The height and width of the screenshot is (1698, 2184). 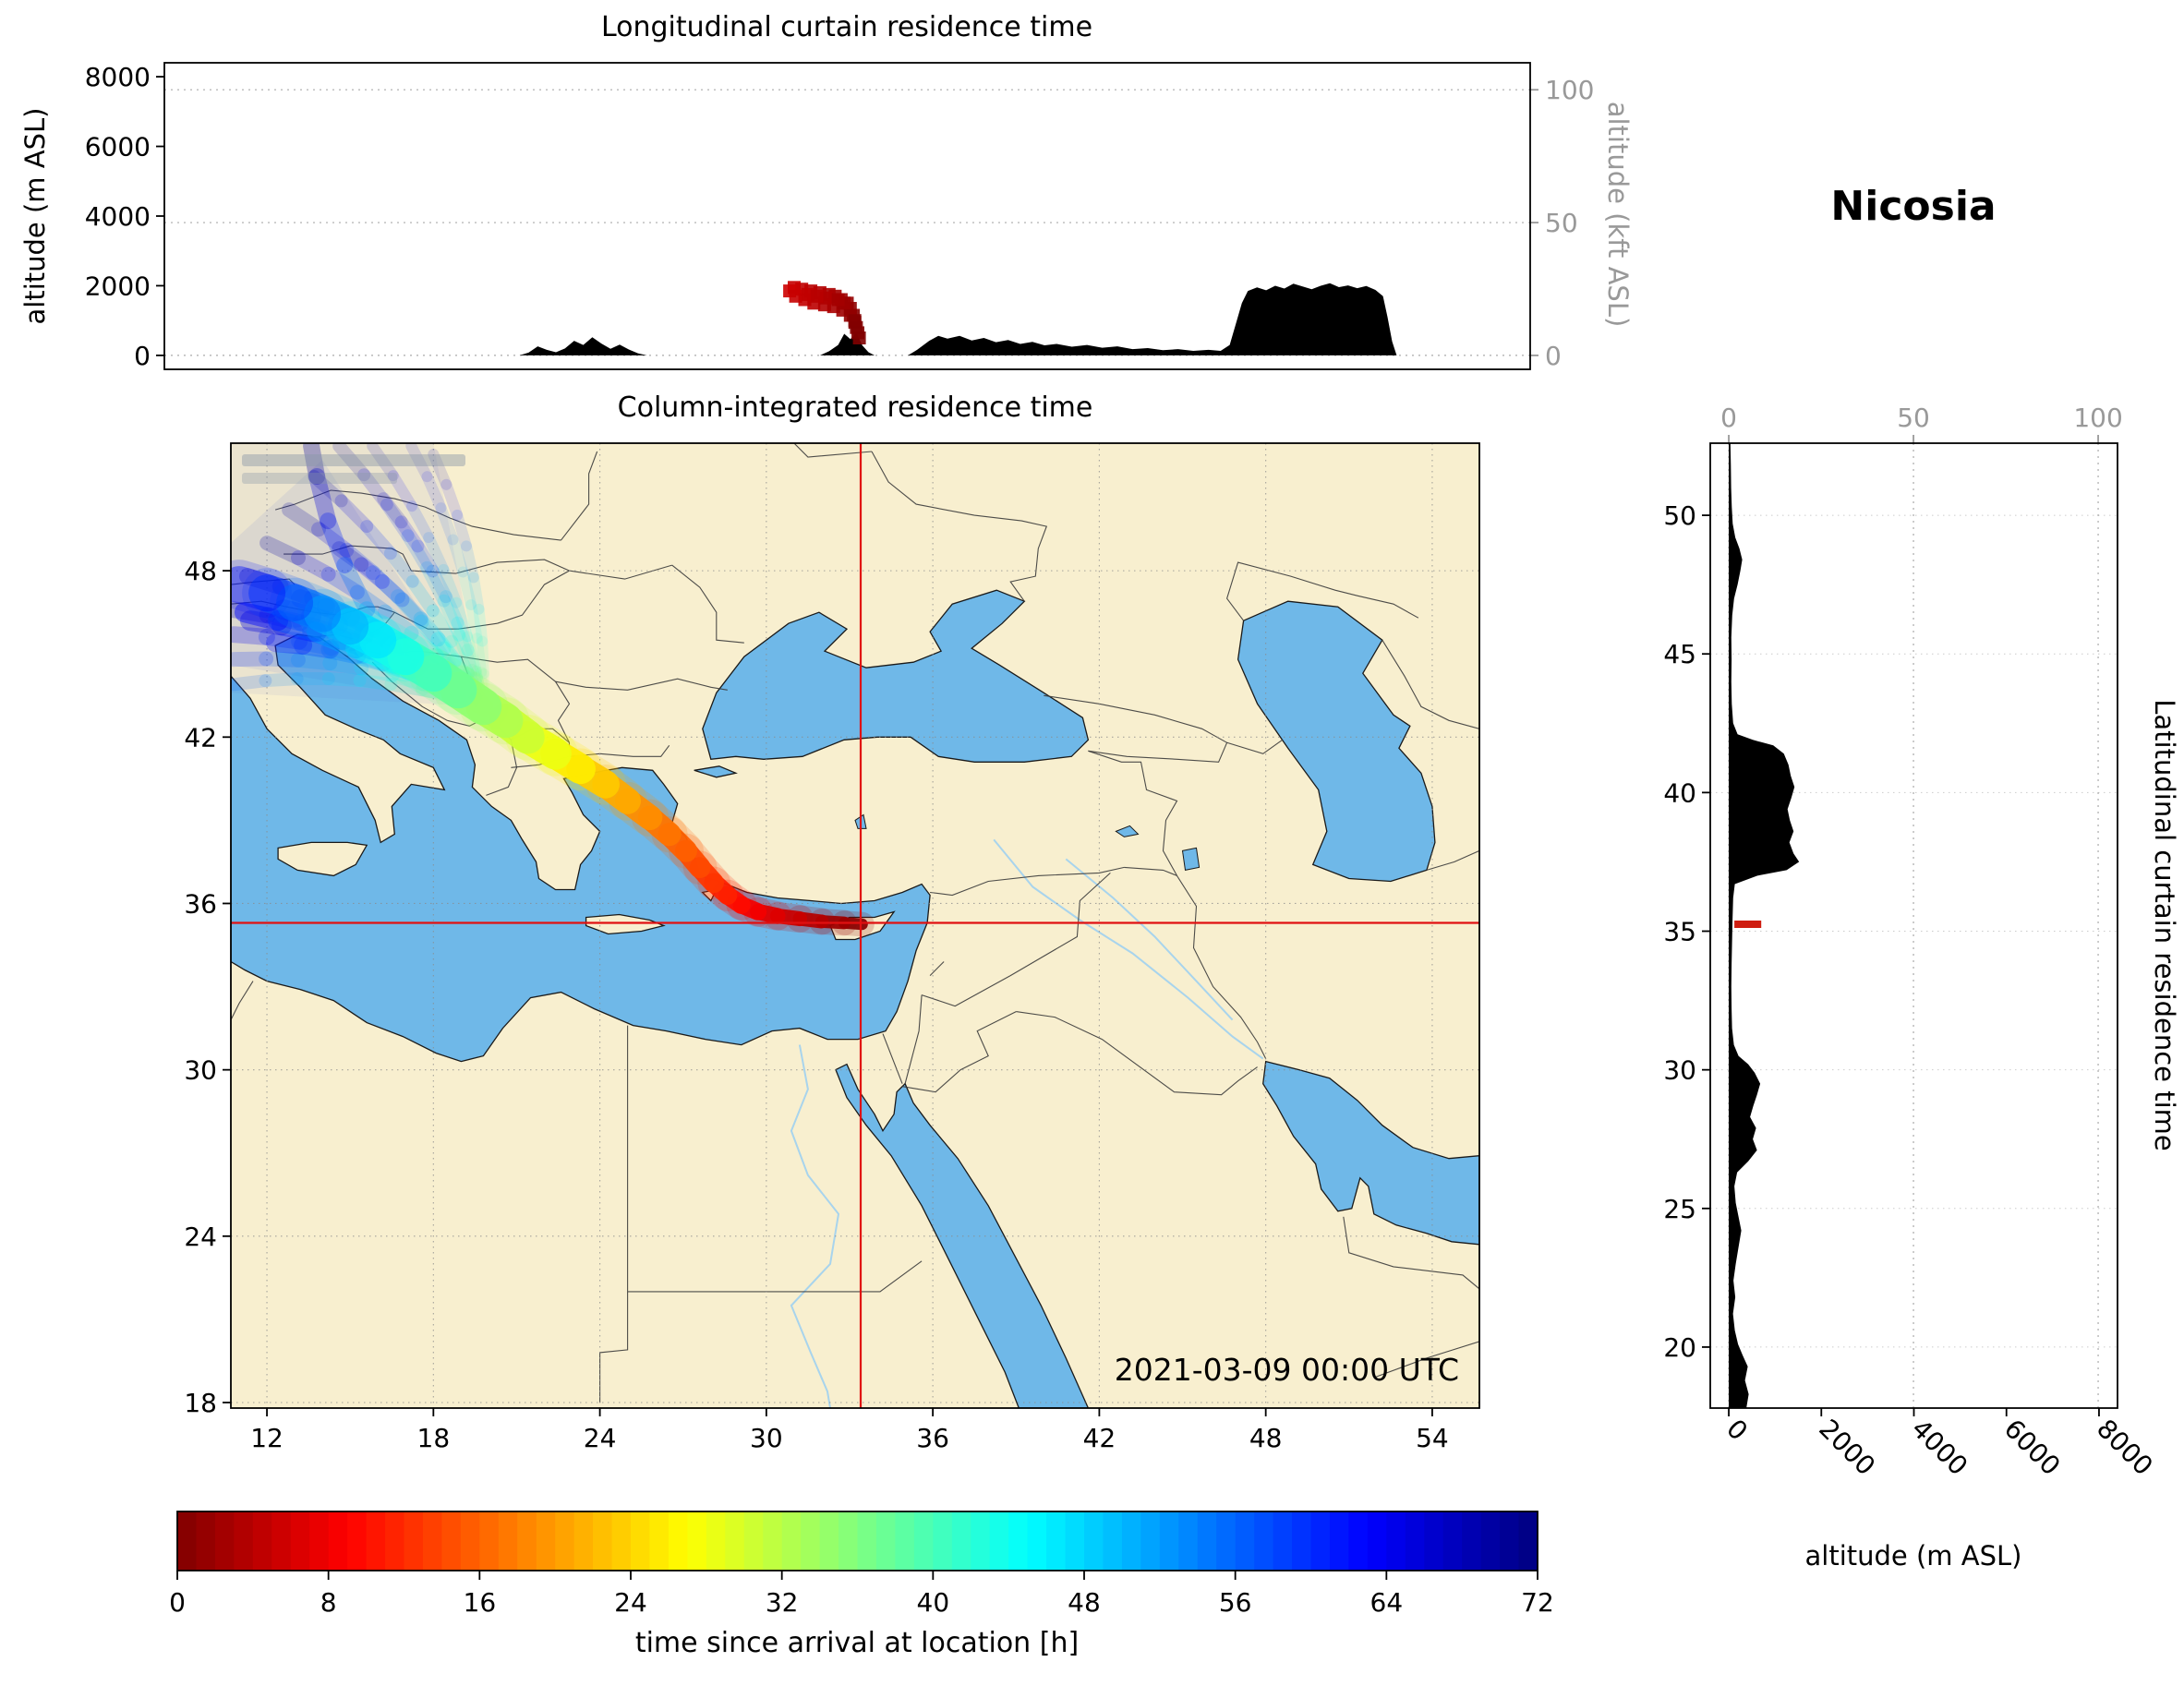 What do you see at coordinates (434, 1438) in the screenshot?
I see `tick-label: 18` at bounding box center [434, 1438].